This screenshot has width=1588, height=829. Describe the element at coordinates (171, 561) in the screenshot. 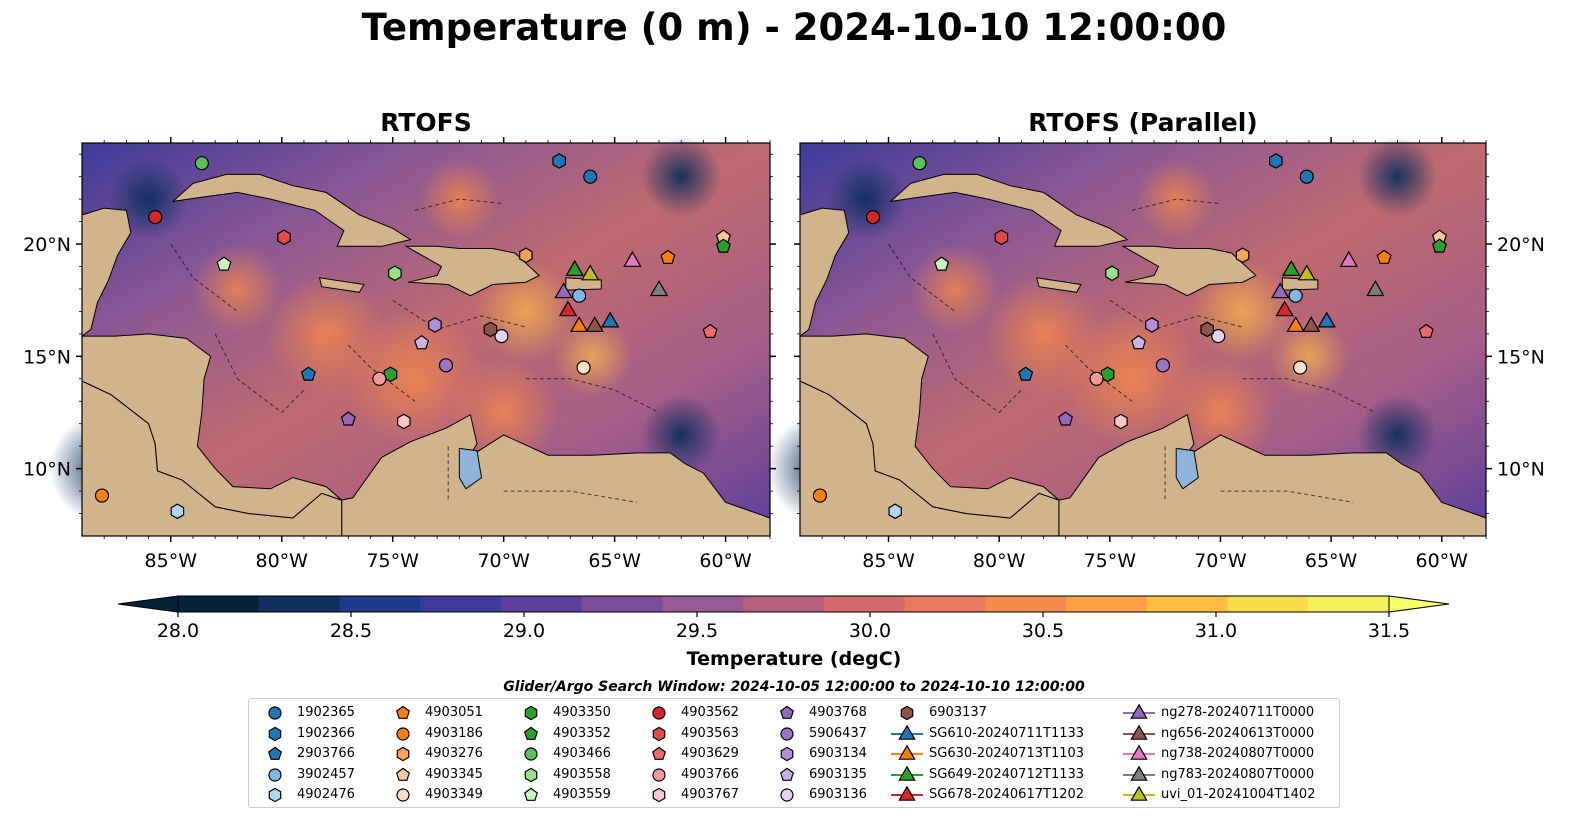

I see `lon-tick-label: 85°W` at that location.